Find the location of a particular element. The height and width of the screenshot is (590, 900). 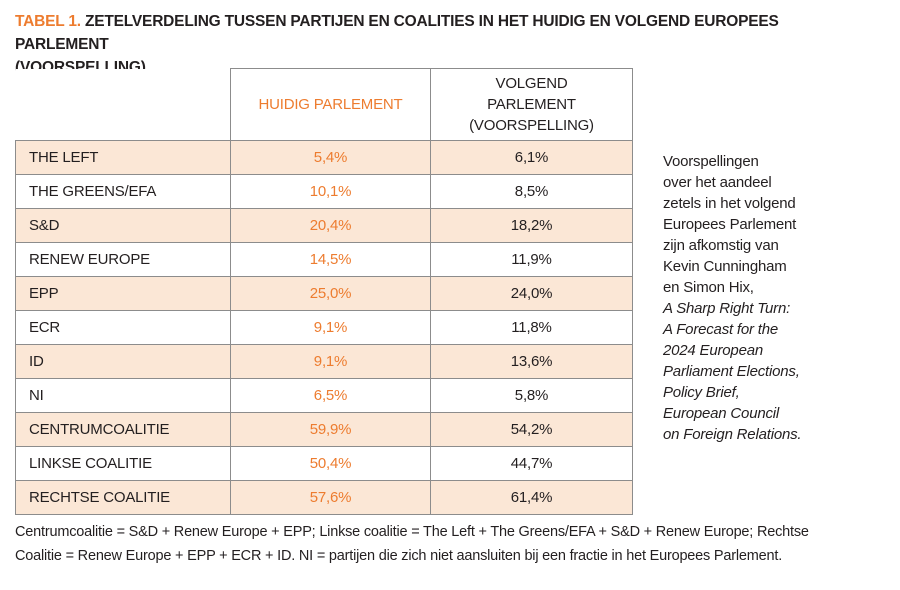

note-line: over het aandeel is located at coordinates (717, 182).